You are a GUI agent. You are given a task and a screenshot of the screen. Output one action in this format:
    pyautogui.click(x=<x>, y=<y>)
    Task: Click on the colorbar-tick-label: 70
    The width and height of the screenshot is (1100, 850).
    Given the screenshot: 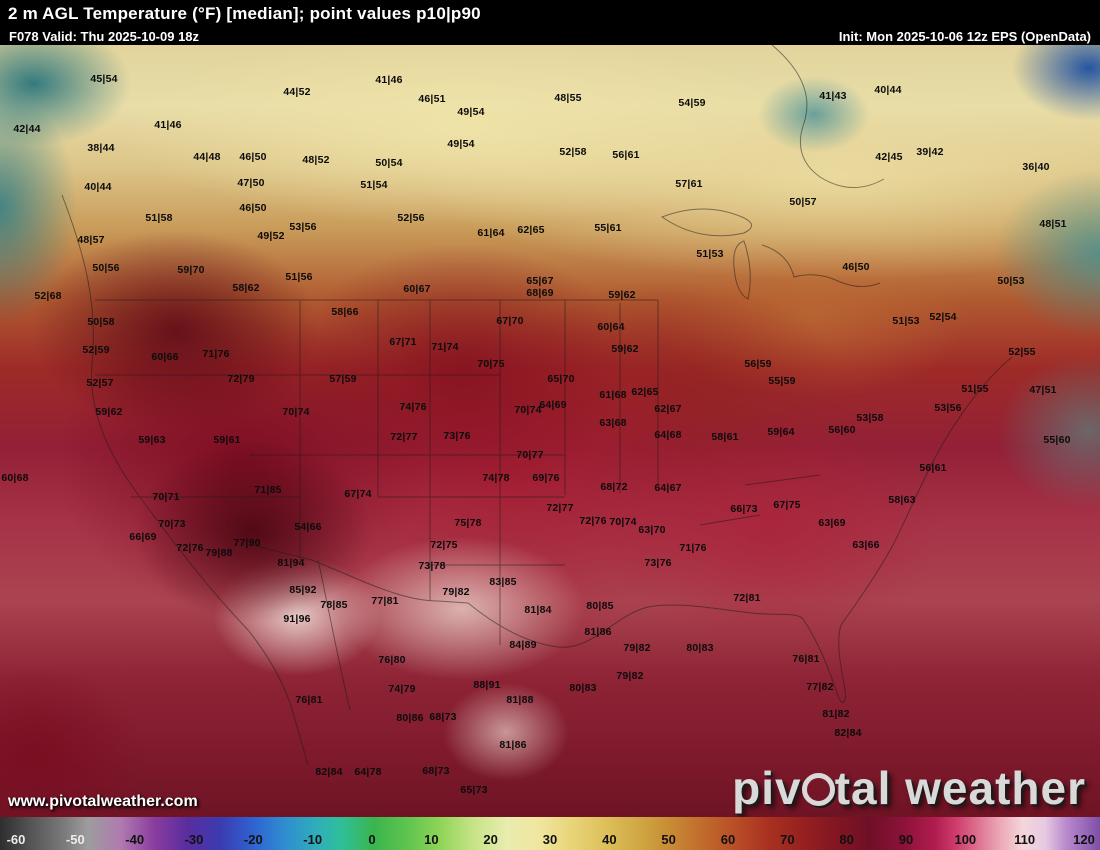 What is the action you would take?
    pyautogui.click(x=787, y=839)
    